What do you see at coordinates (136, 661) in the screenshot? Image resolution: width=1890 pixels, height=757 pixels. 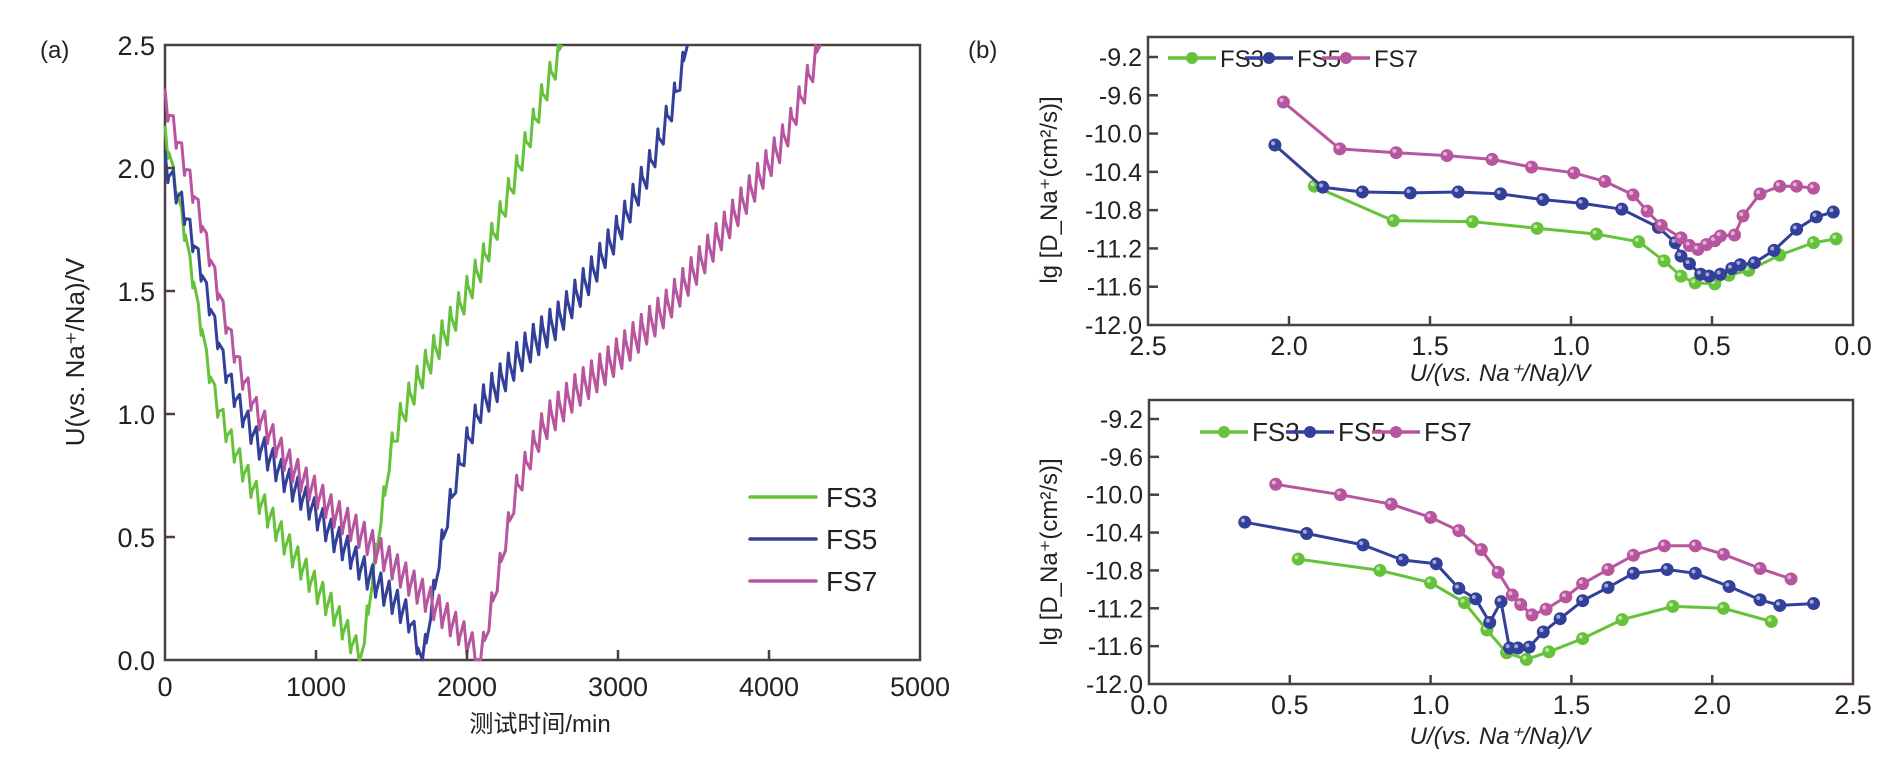 I see `y-tick-label: 0.0` at bounding box center [136, 661].